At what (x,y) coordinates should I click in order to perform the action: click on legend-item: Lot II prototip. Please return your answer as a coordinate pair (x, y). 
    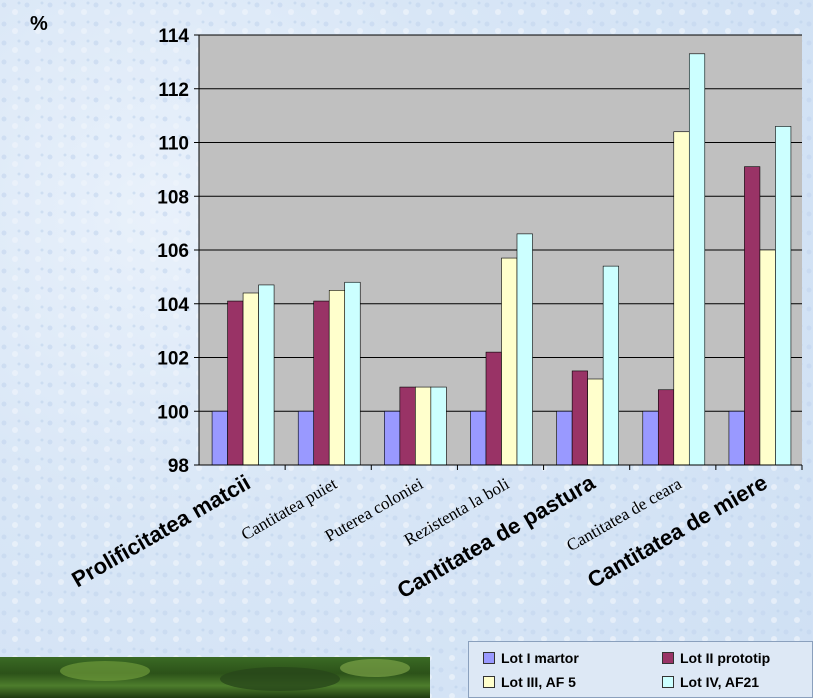
    Looking at the image, I should click on (716, 658).